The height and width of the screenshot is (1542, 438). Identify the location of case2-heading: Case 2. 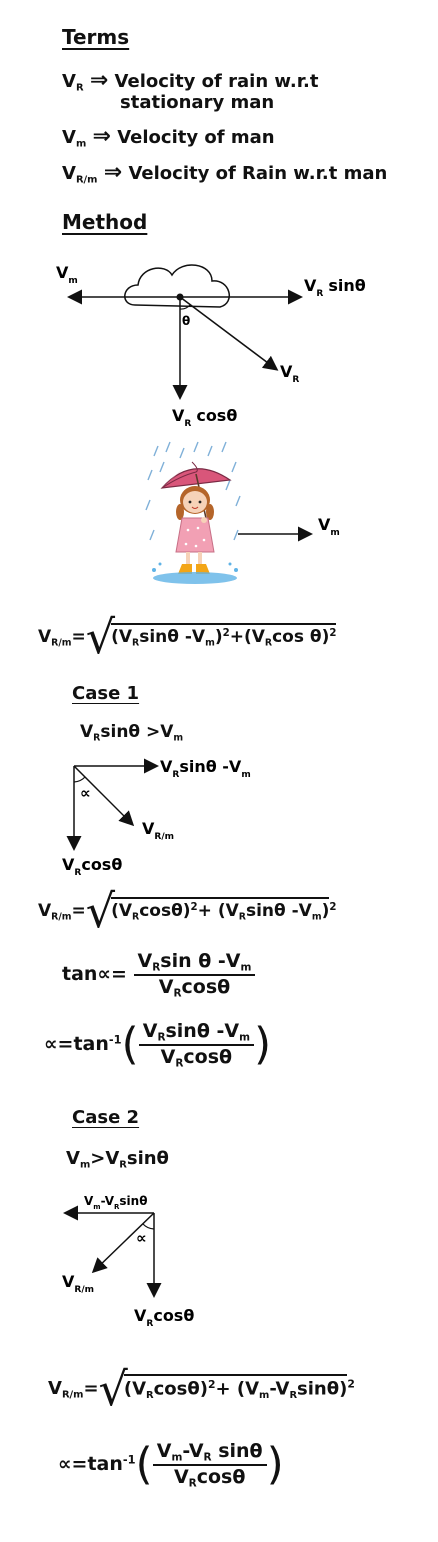
(106, 1117).